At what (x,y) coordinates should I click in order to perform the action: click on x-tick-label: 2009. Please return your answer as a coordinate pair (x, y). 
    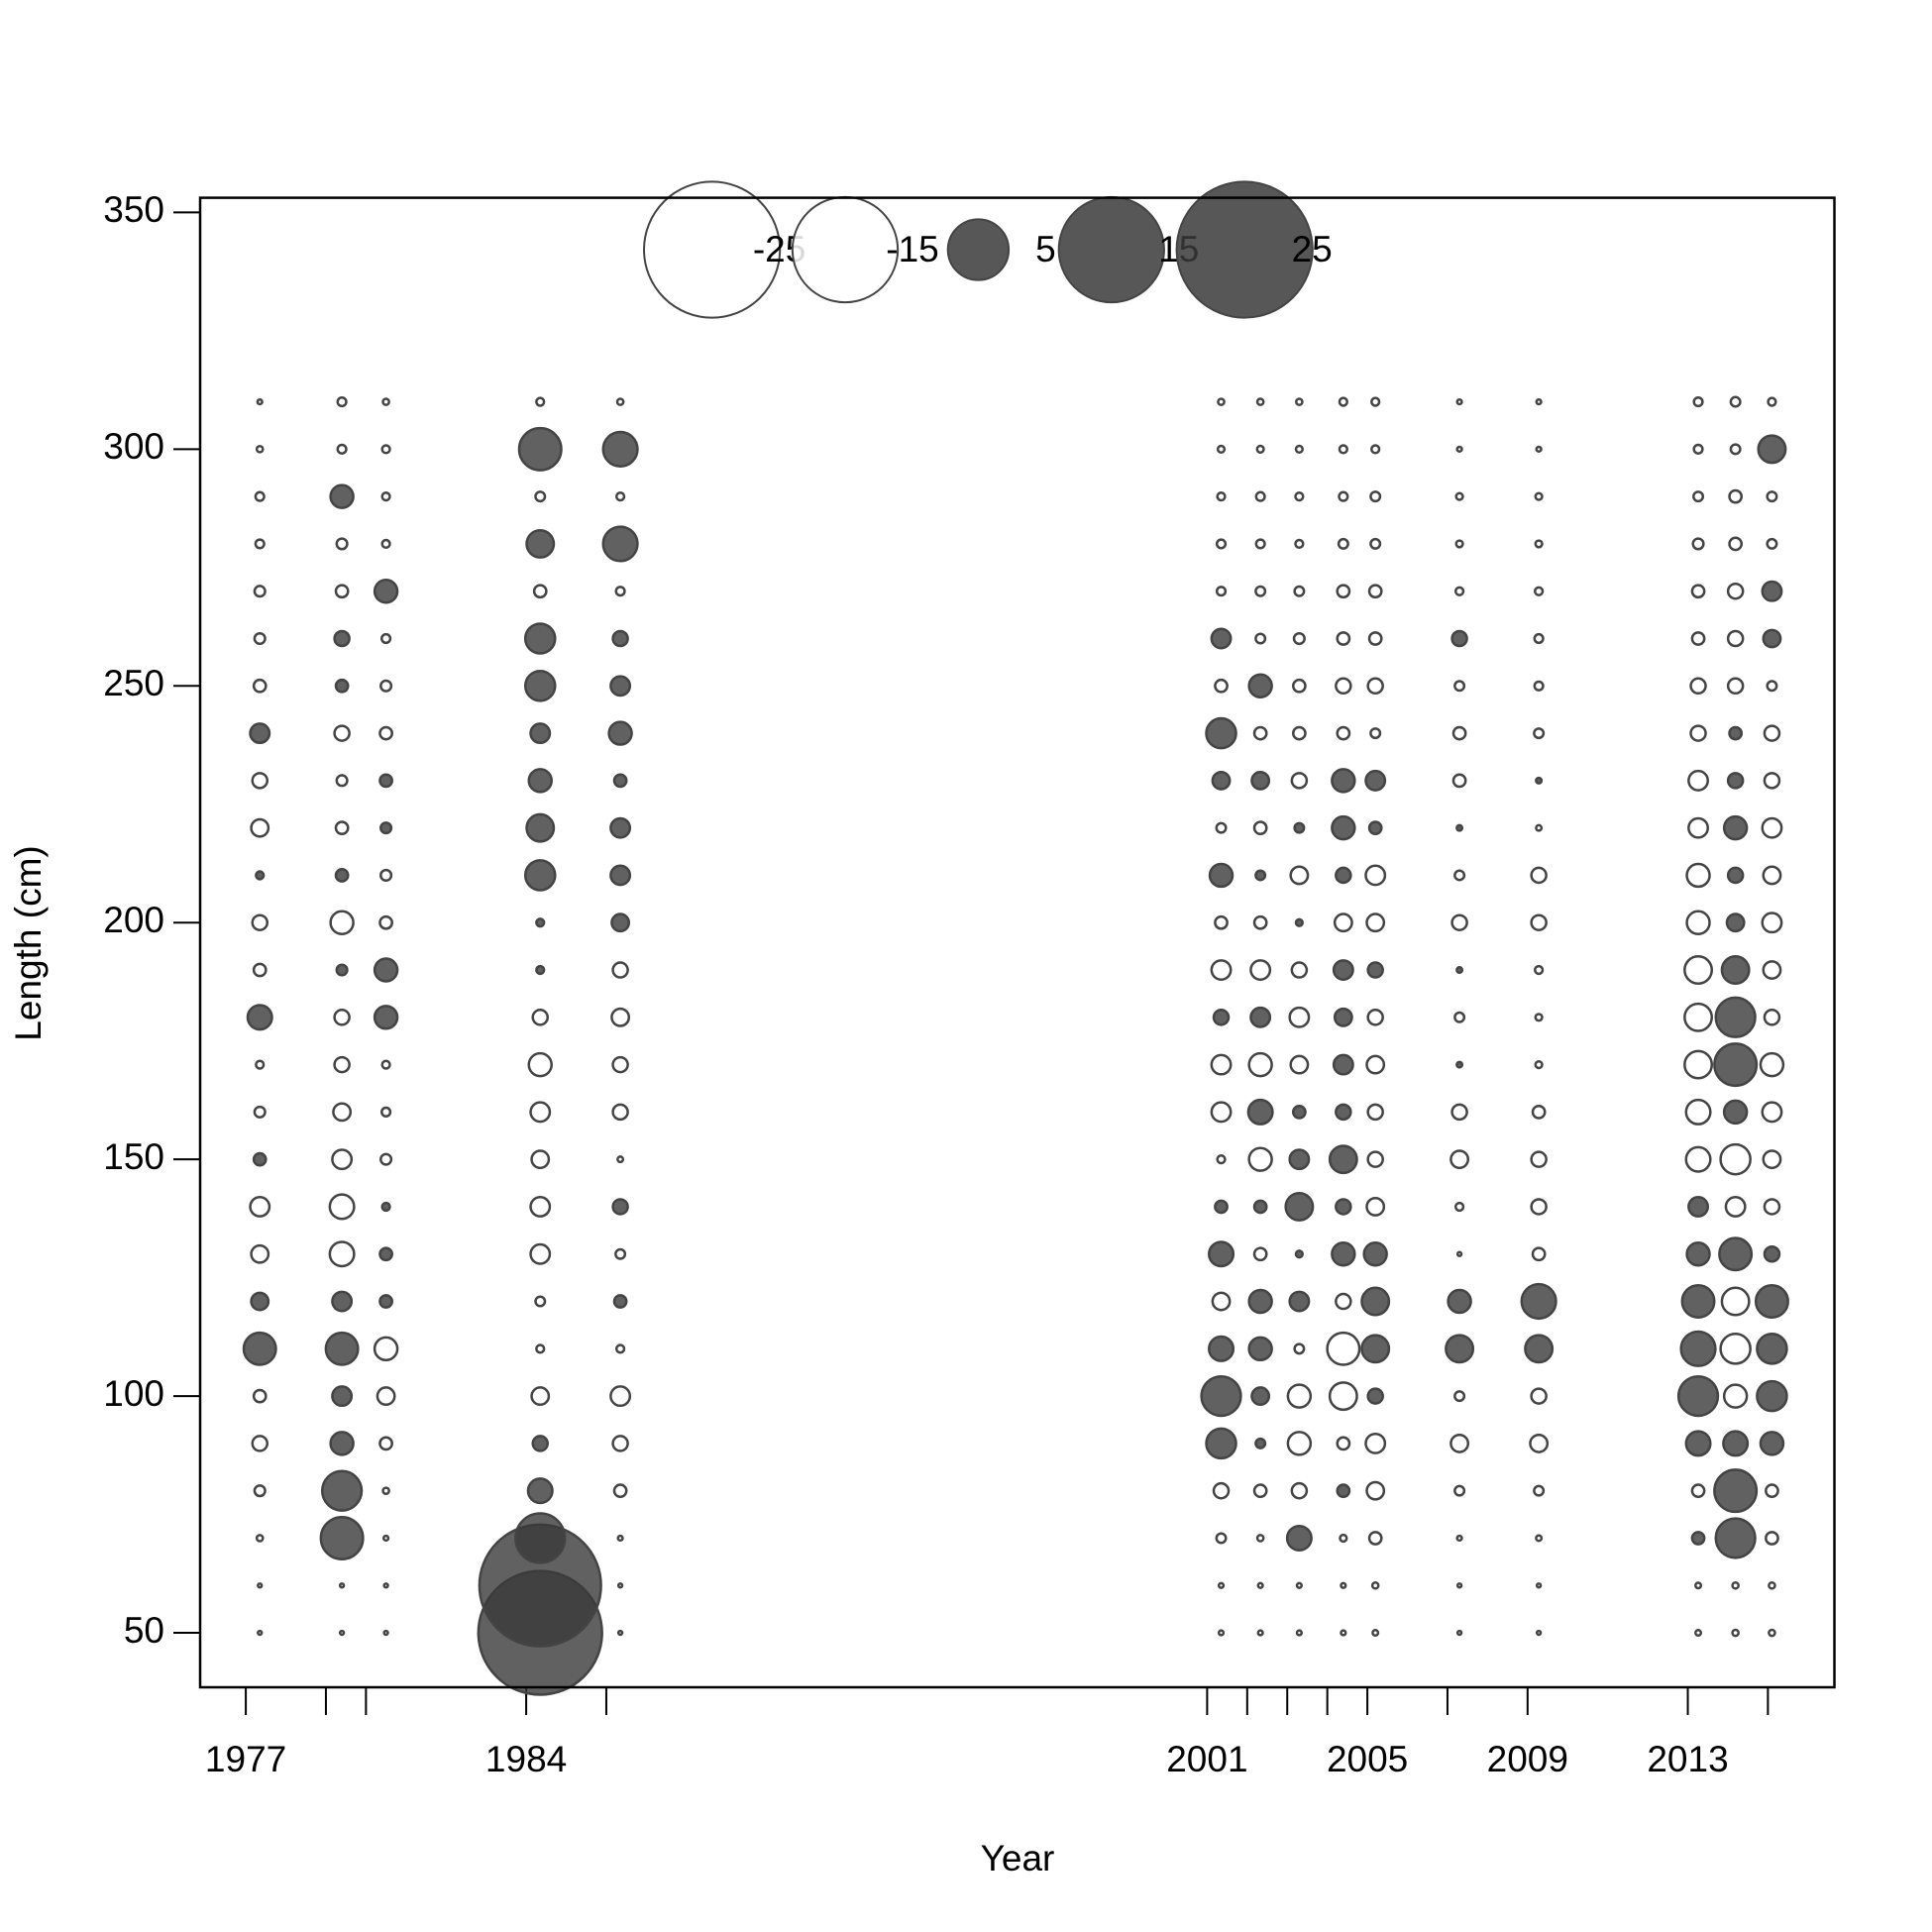
    Looking at the image, I should click on (1527, 1759).